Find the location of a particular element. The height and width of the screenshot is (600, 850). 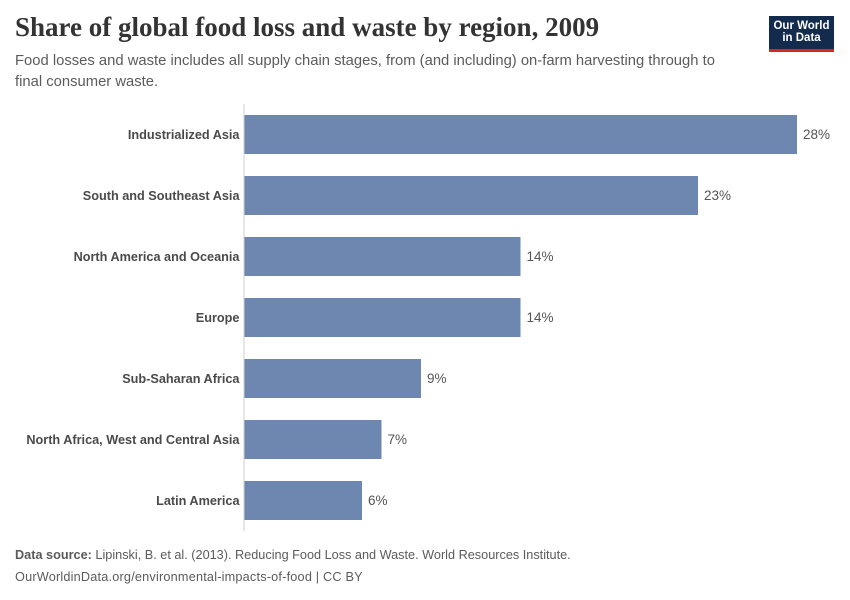

svg-text: 6% is located at coordinates (378, 500).